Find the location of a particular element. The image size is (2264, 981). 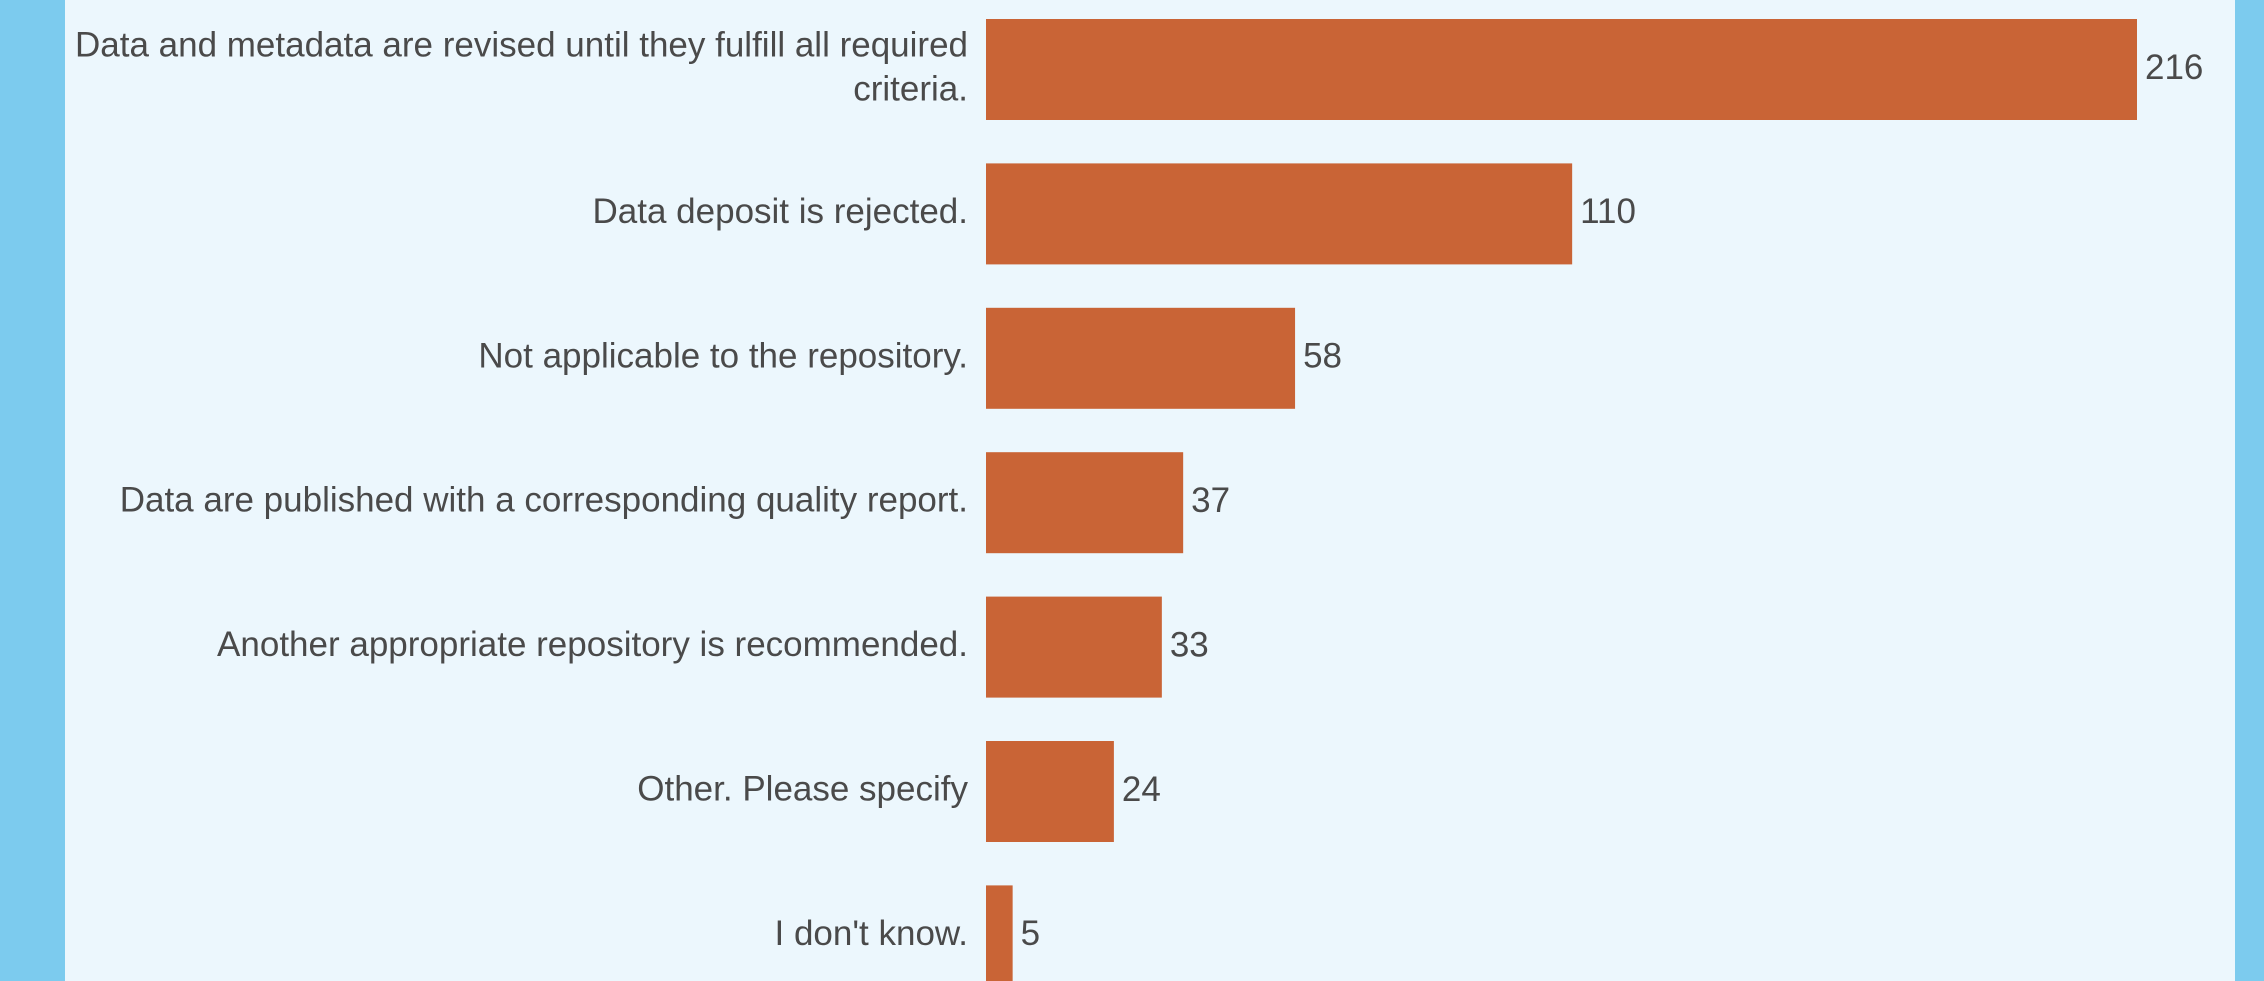

category-label: I don't know. is located at coordinates (871, 933).